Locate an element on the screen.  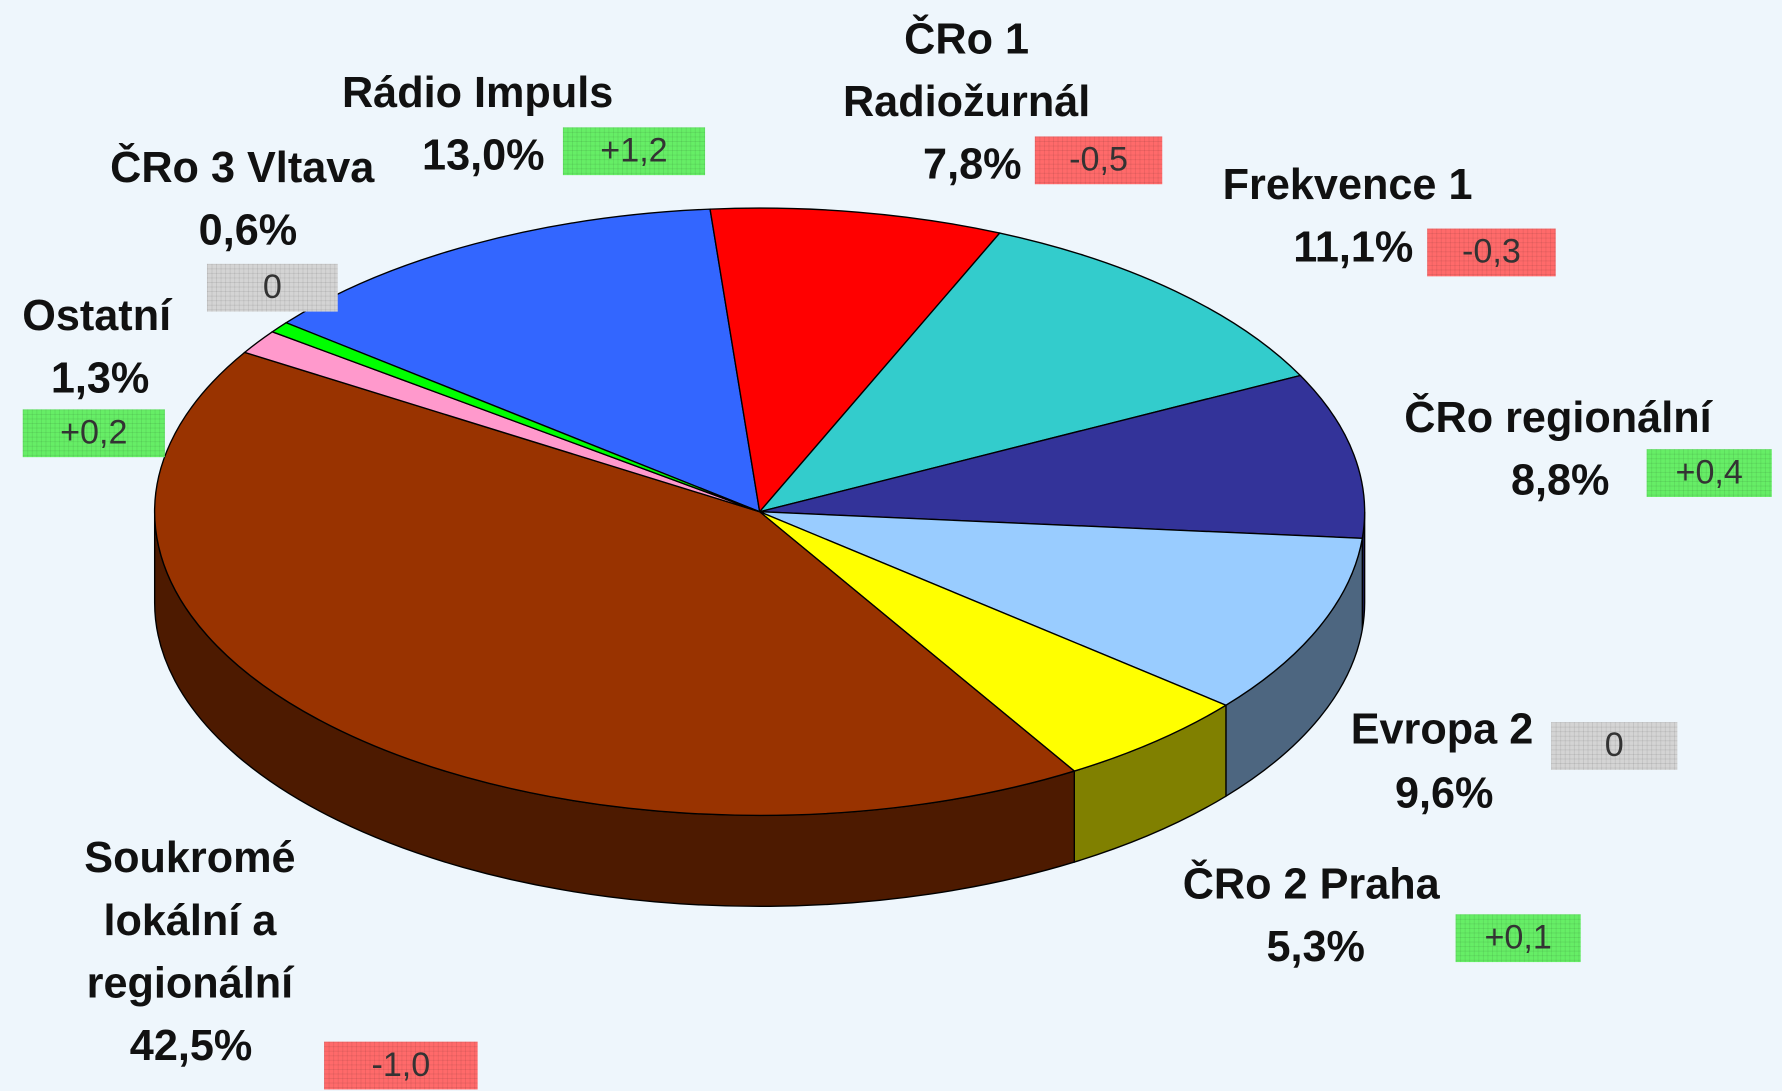
value-label: 8,8% is located at coordinates (1560, 481).